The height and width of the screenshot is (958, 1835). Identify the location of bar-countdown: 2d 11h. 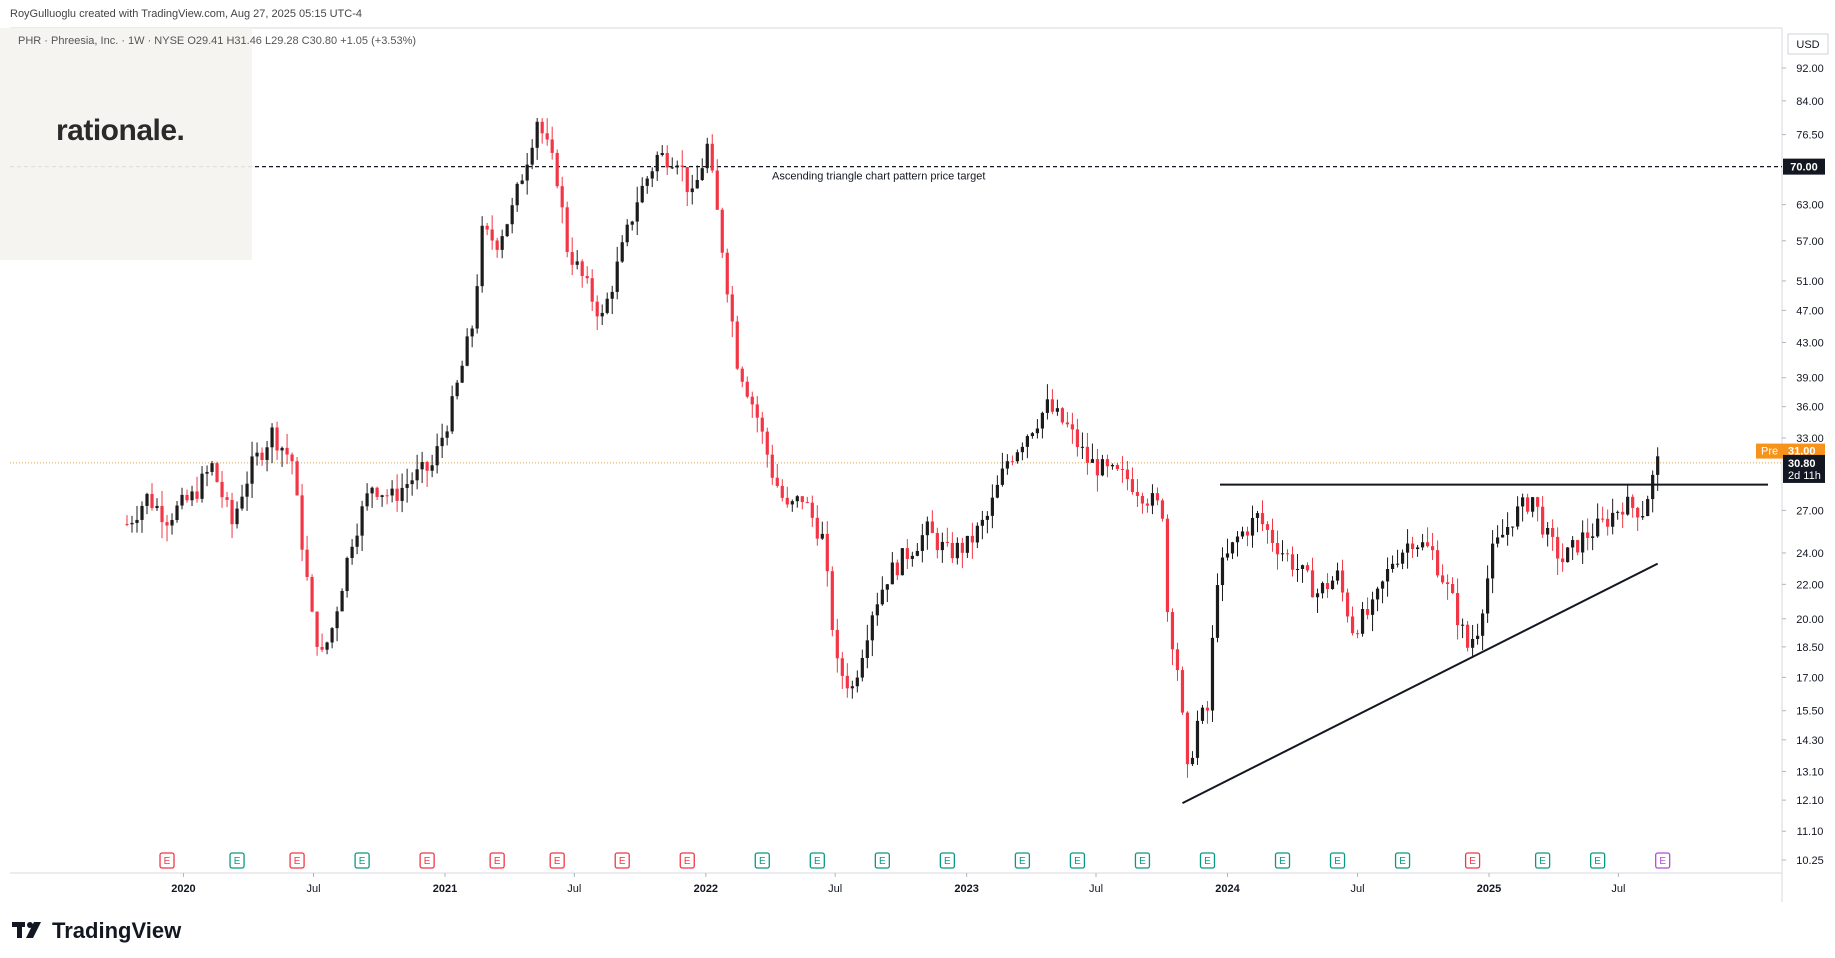
(1804, 476).